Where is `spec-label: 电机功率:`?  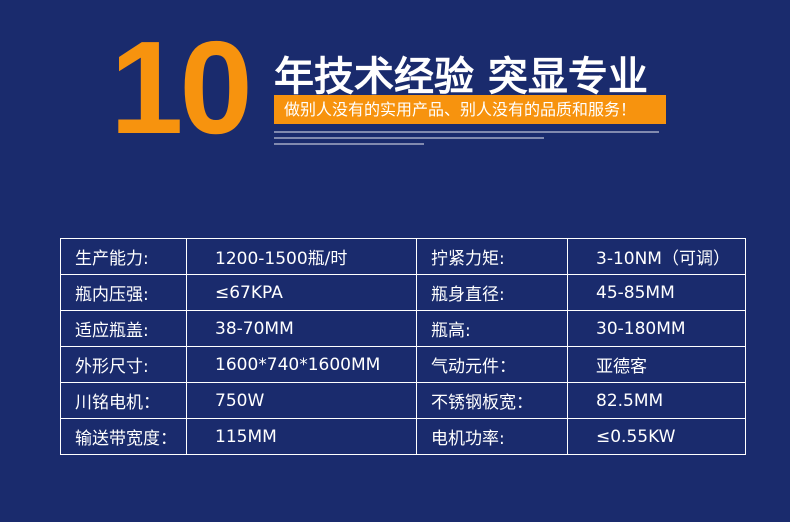
spec-label: 电机功率: is located at coordinates (492, 436).